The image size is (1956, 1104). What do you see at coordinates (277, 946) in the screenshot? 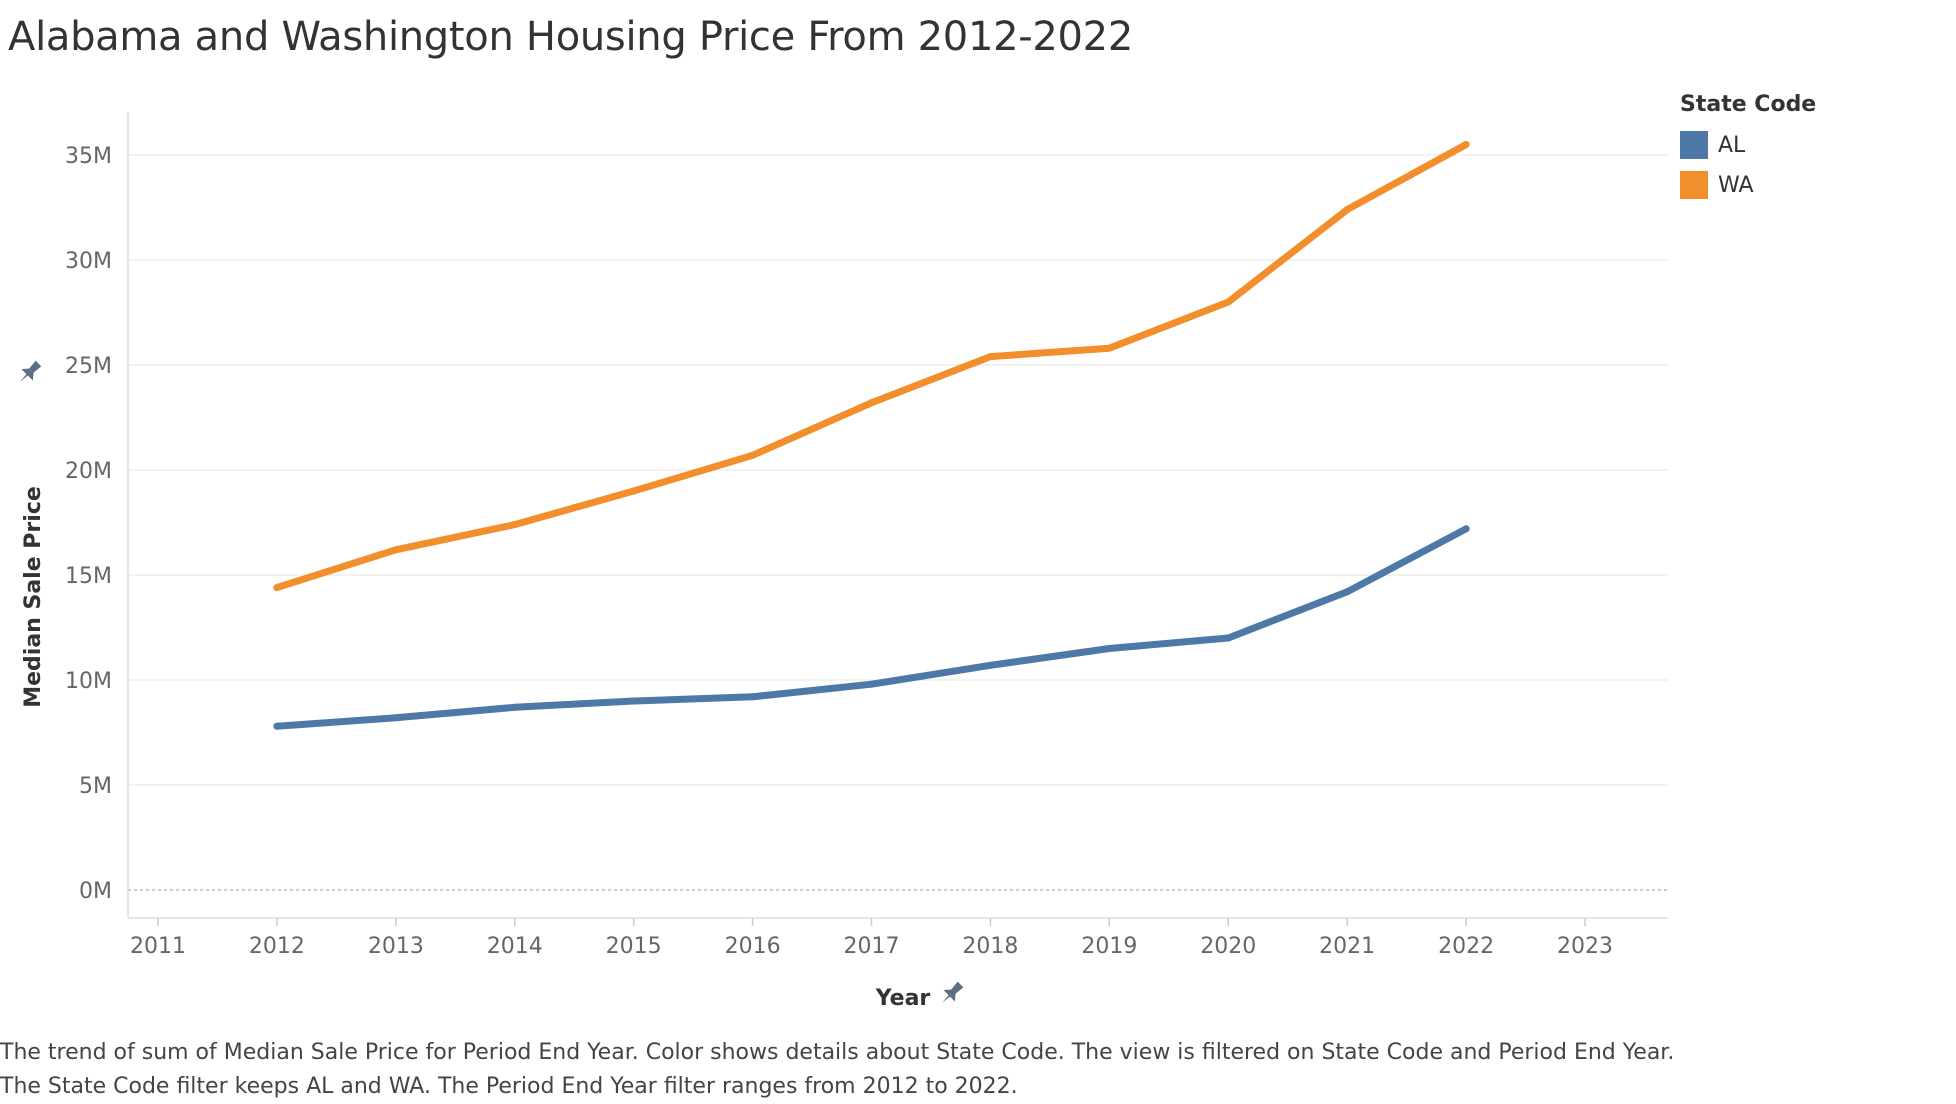
I see `x-tick-label: 2012` at bounding box center [277, 946].